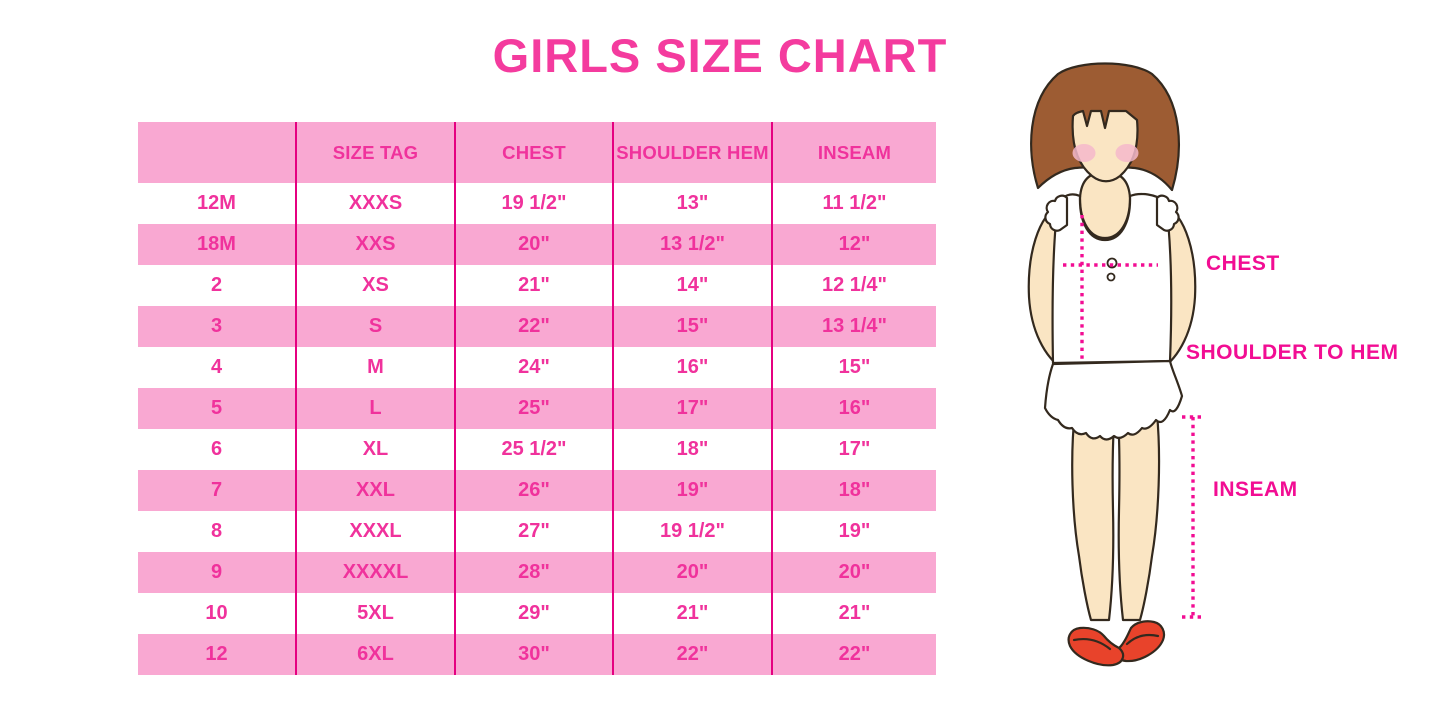 This screenshot has height=723, width=1445. Describe the element at coordinates (217, 654) in the screenshot. I see `table-cell: 12` at that location.